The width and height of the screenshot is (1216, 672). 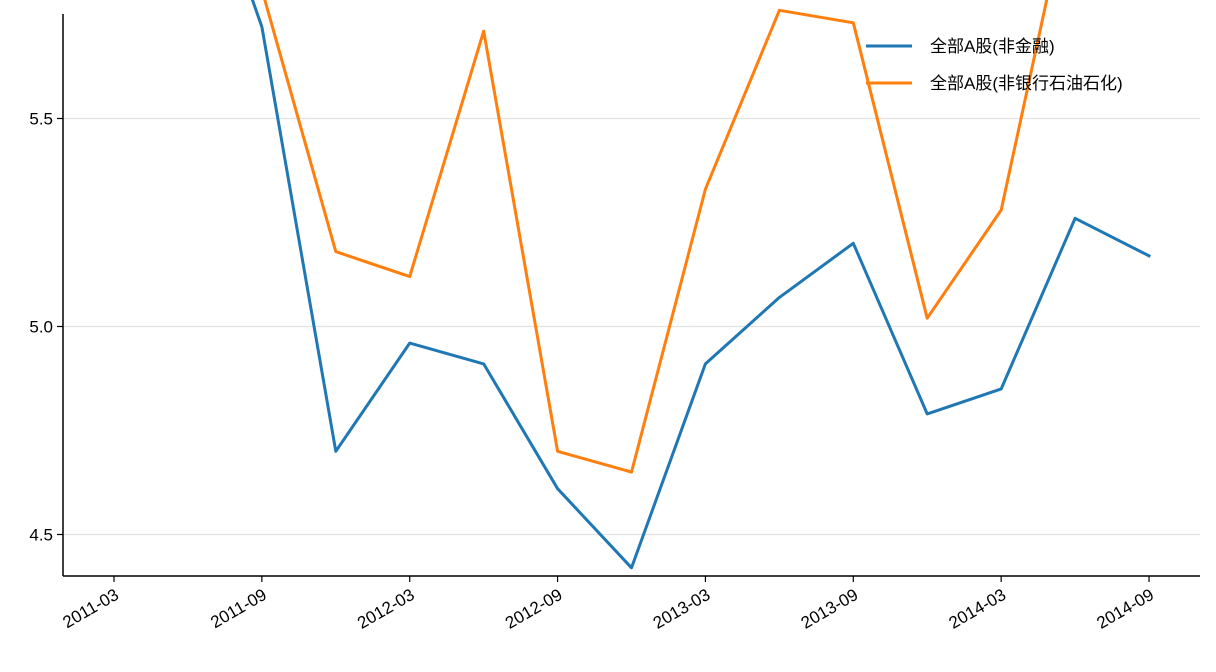 What do you see at coordinates (1026, 83) in the screenshot?
I see `legend-label-2: 全部A股(非银行石油石化)` at bounding box center [1026, 83].